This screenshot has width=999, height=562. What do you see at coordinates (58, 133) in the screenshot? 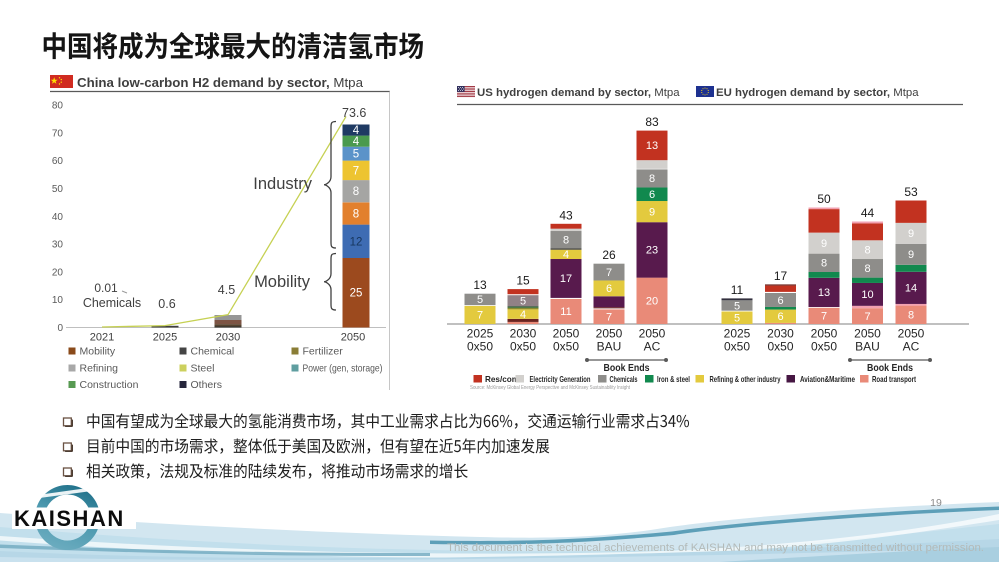
I see `svg-text: 70` at bounding box center [58, 133].